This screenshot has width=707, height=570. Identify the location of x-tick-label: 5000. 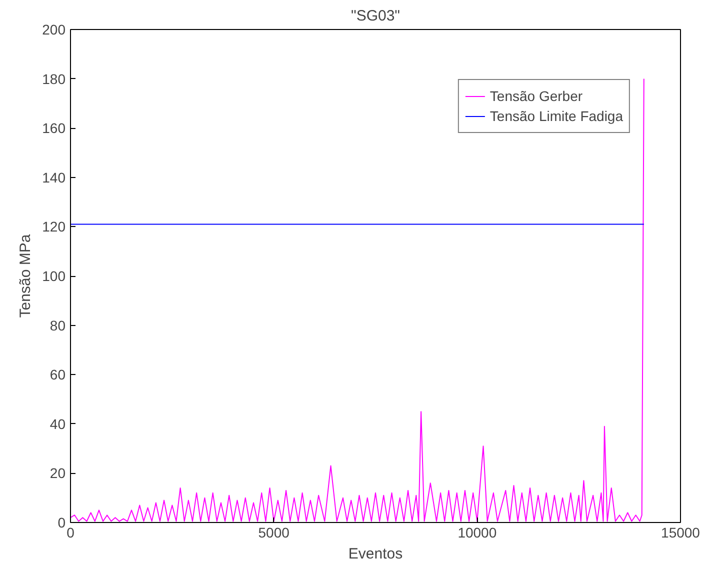
(274, 532).